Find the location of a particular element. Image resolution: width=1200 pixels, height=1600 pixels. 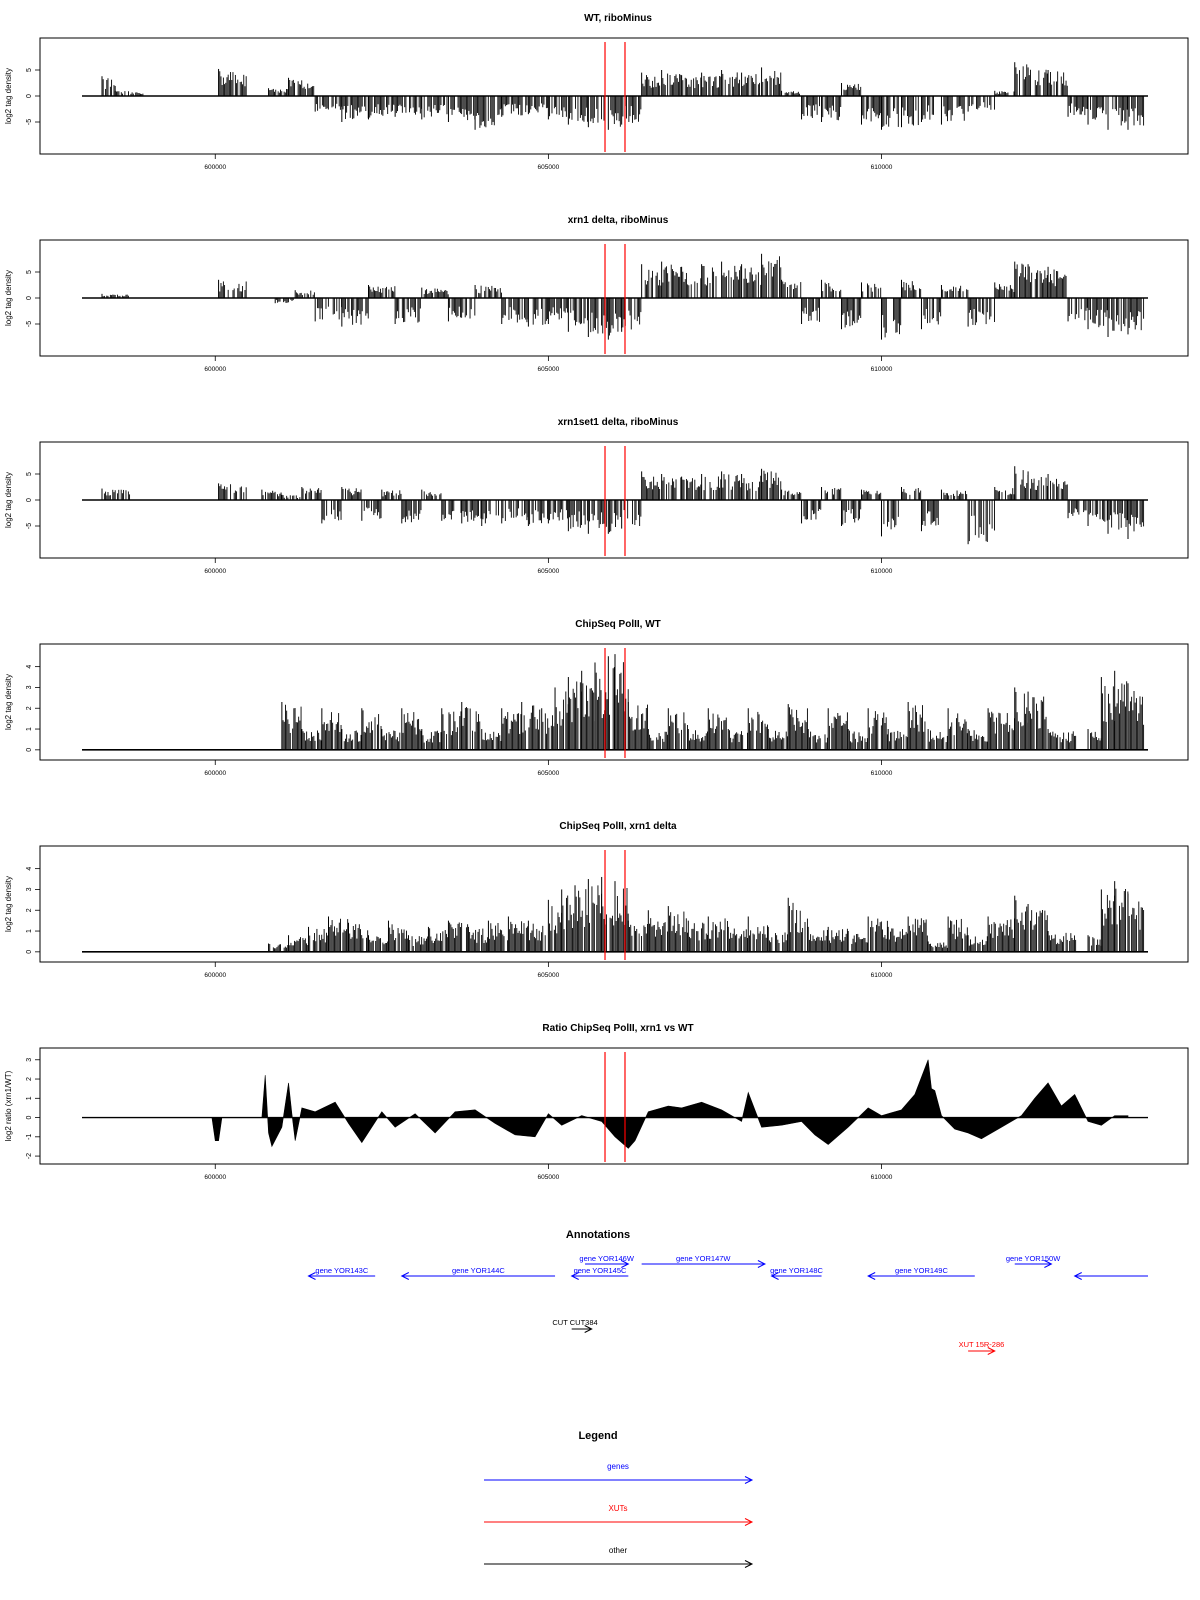

xut-label: XUT 15R-286 is located at coordinates (982, 1344).